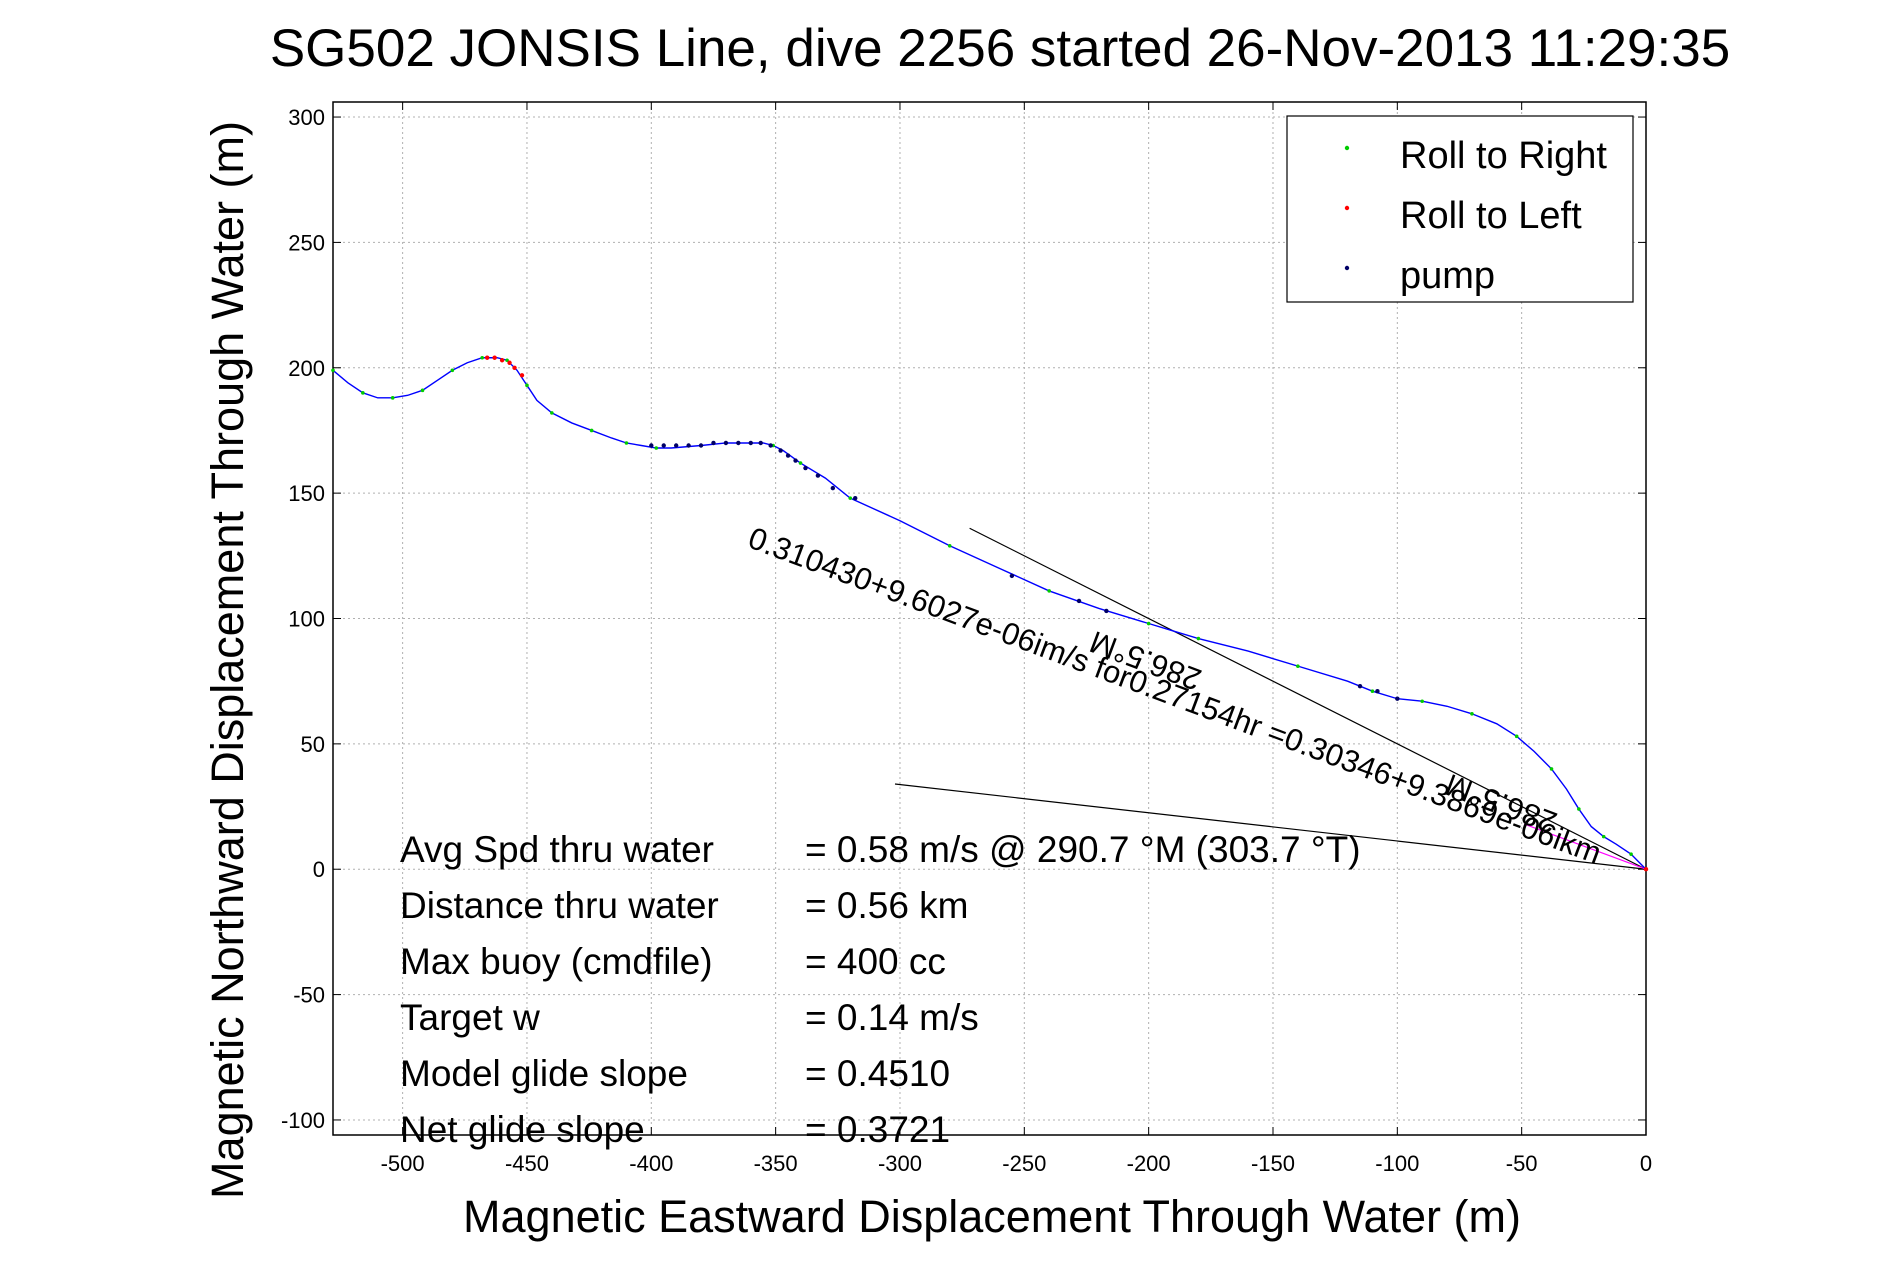 This screenshot has height=1262, width=1891. What do you see at coordinates (1491, 216) in the screenshot?
I see `legend-label: Roll to Left` at bounding box center [1491, 216].